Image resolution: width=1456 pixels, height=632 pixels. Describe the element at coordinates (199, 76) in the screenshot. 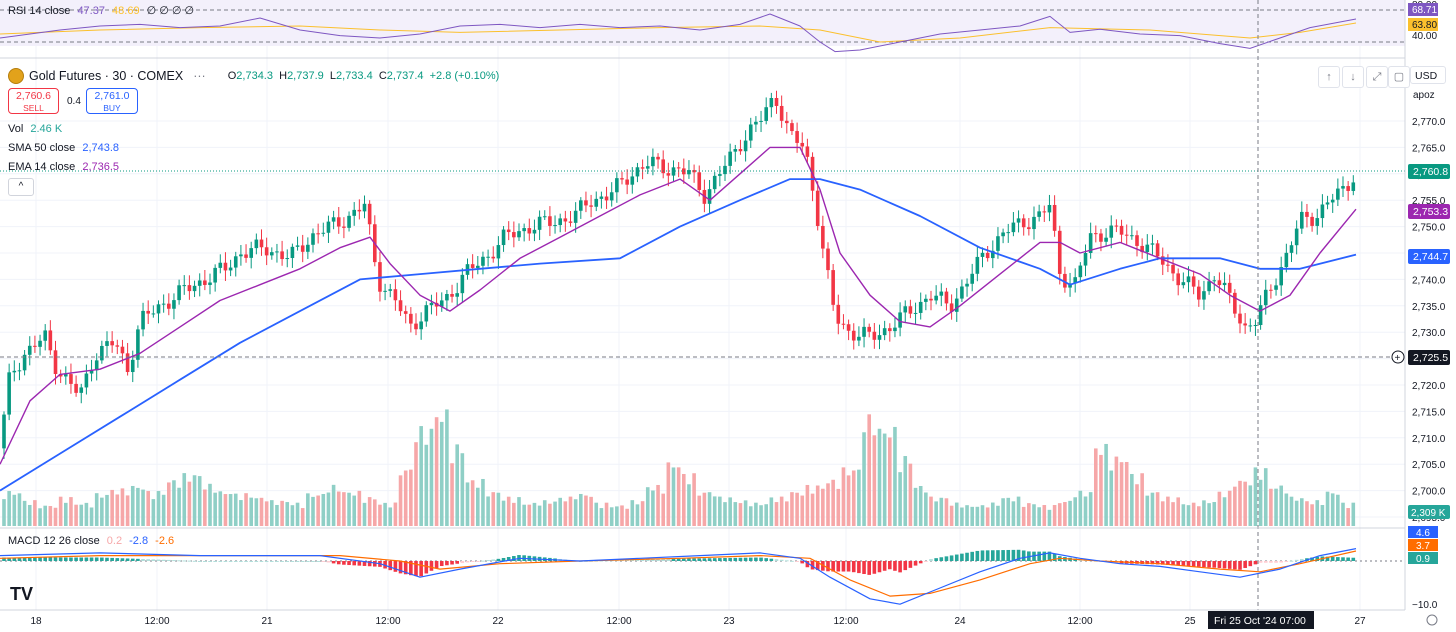

I see `more-dots-icon: ···` at that location.